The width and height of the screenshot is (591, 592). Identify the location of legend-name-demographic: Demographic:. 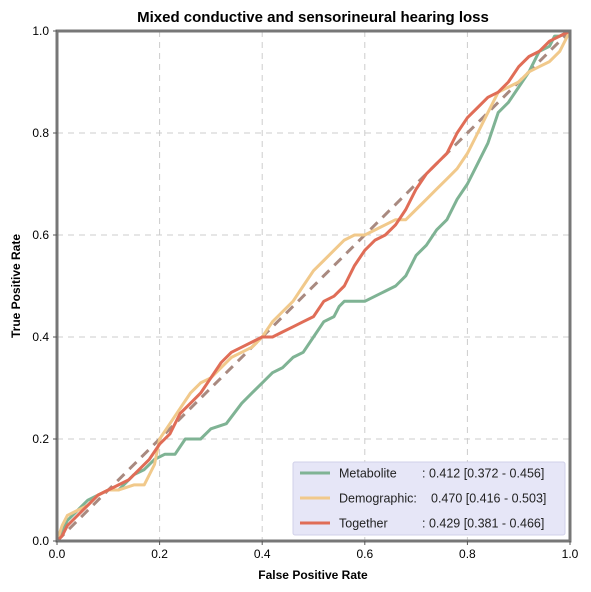
(378, 499).